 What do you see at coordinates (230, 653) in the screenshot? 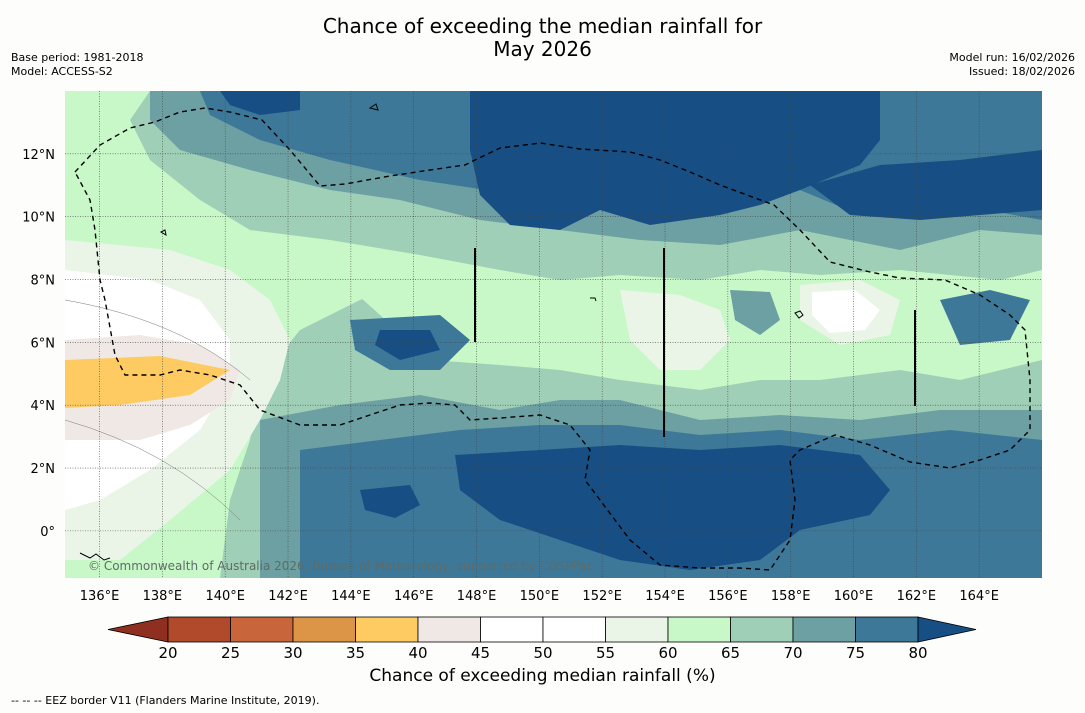
I see `colorbar-tick-label: 25` at bounding box center [230, 653].